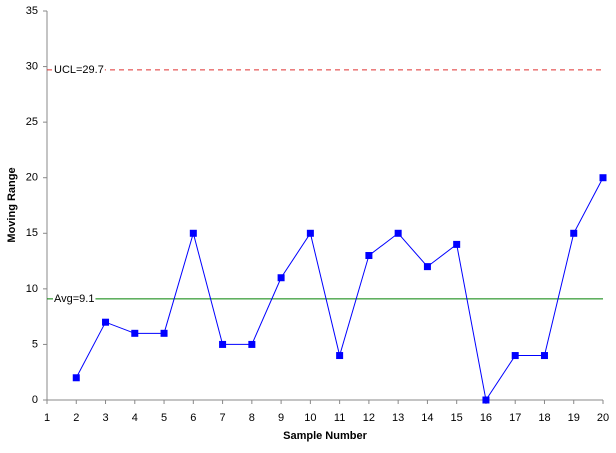 This screenshot has height=453, width=616. Describe the element at coordinates (76, 418) in the screenshot. I see `x-tick-label: 2` at that location.